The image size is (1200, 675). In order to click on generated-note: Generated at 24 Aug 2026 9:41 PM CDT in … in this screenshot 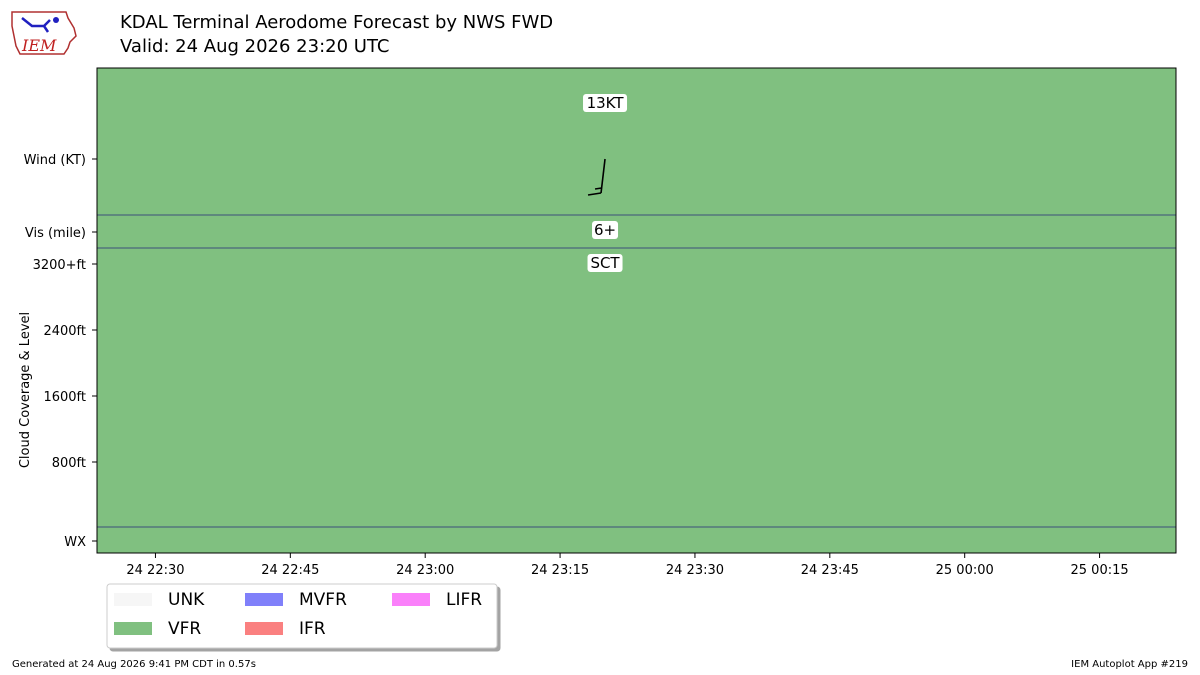, I will do `click(134, 664)`.